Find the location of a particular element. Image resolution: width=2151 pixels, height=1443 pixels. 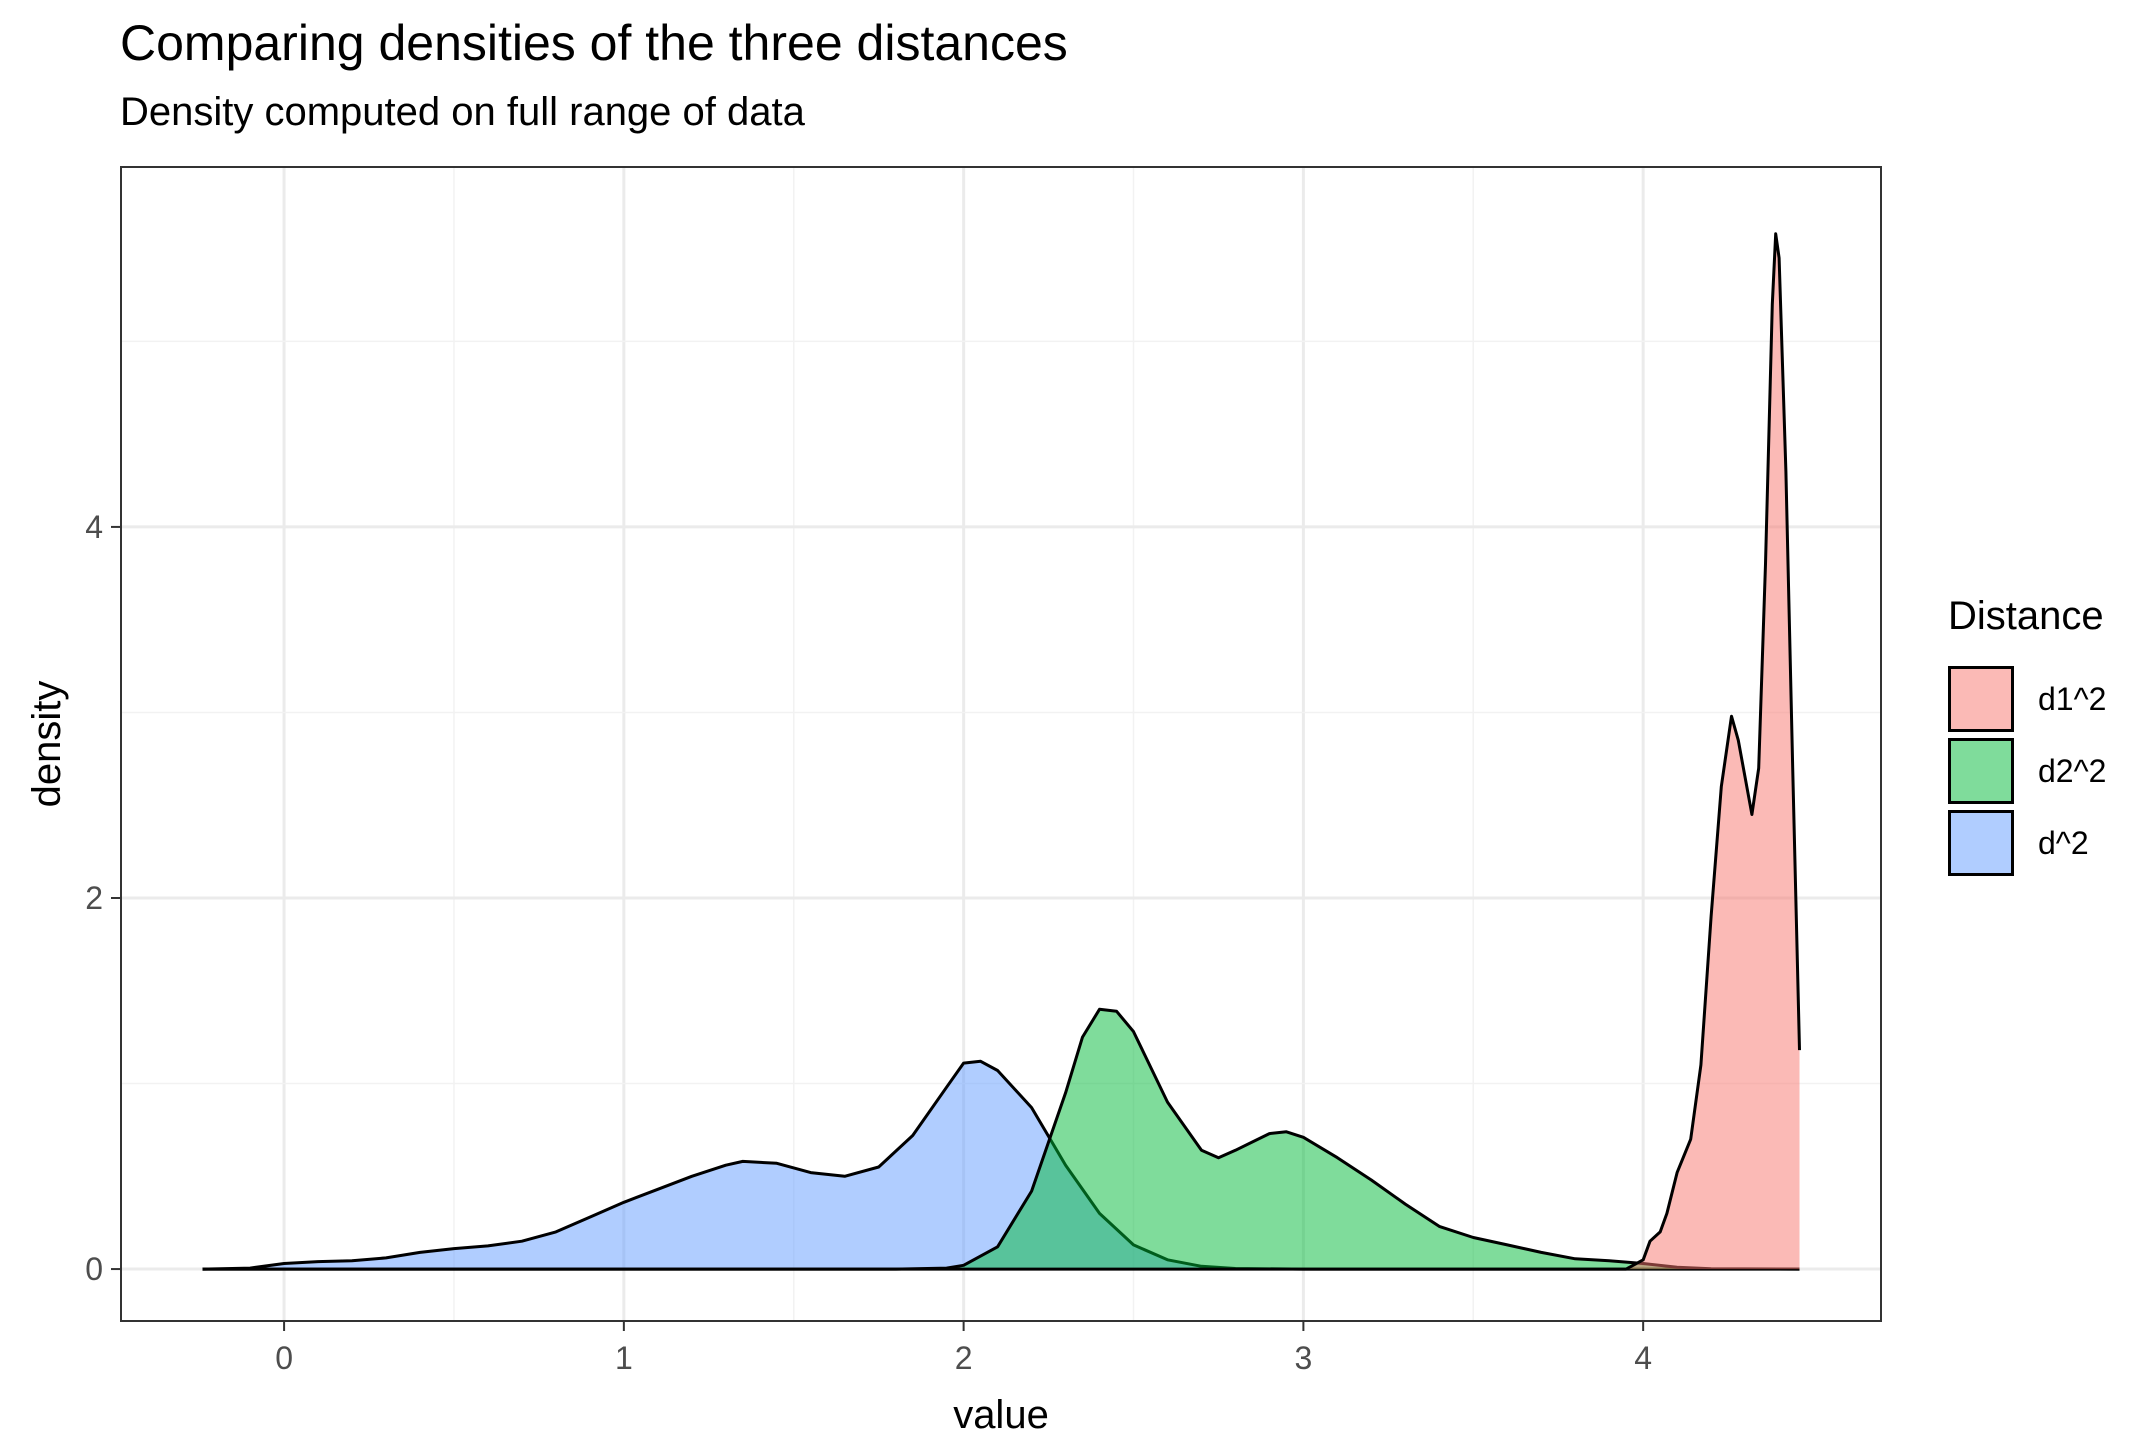

chart-subtitle: Density computed on full range of data is located at coordinates (462, 112).